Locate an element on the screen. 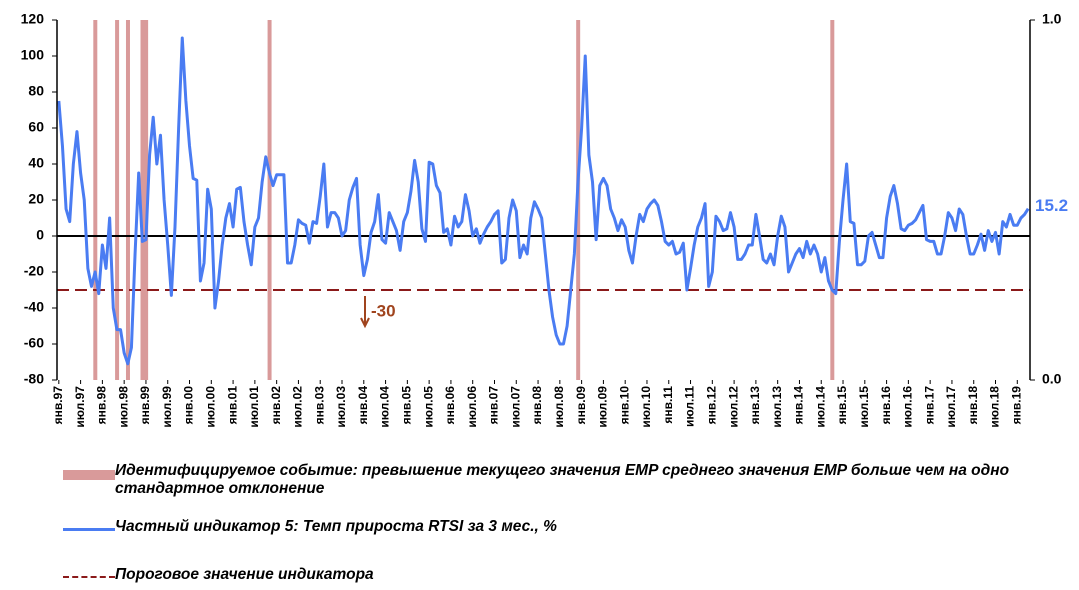  x-tick-label: июл.15 is located at coordinates (864, 407).